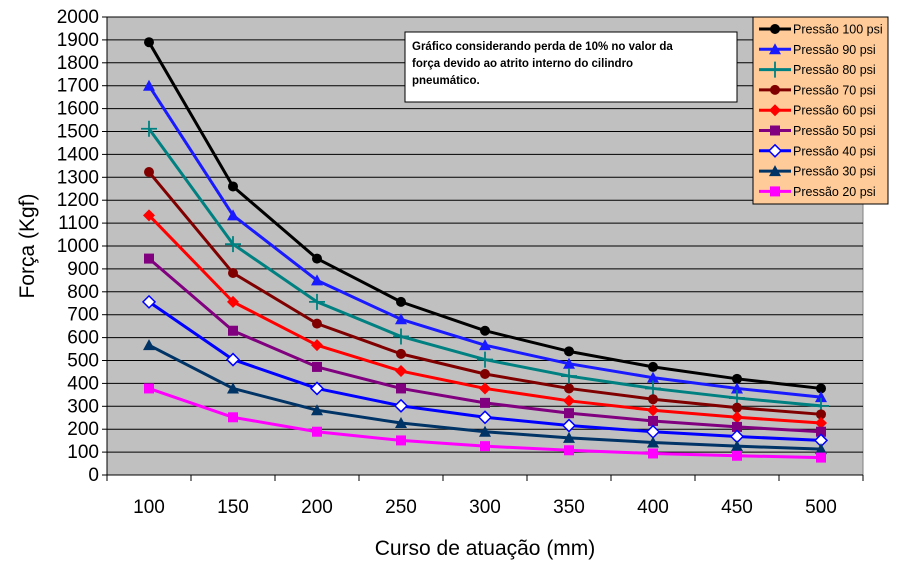 This screenshot has height=565, width=903. Describe the element at coordinates (817, 150) in the screenshot. I see `legend-entry: Pressão 40 psi` at that location.